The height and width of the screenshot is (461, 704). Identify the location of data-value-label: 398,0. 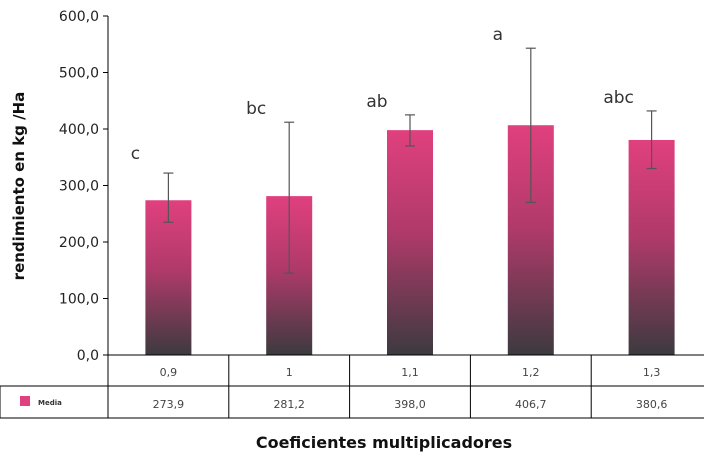
(410, 404).